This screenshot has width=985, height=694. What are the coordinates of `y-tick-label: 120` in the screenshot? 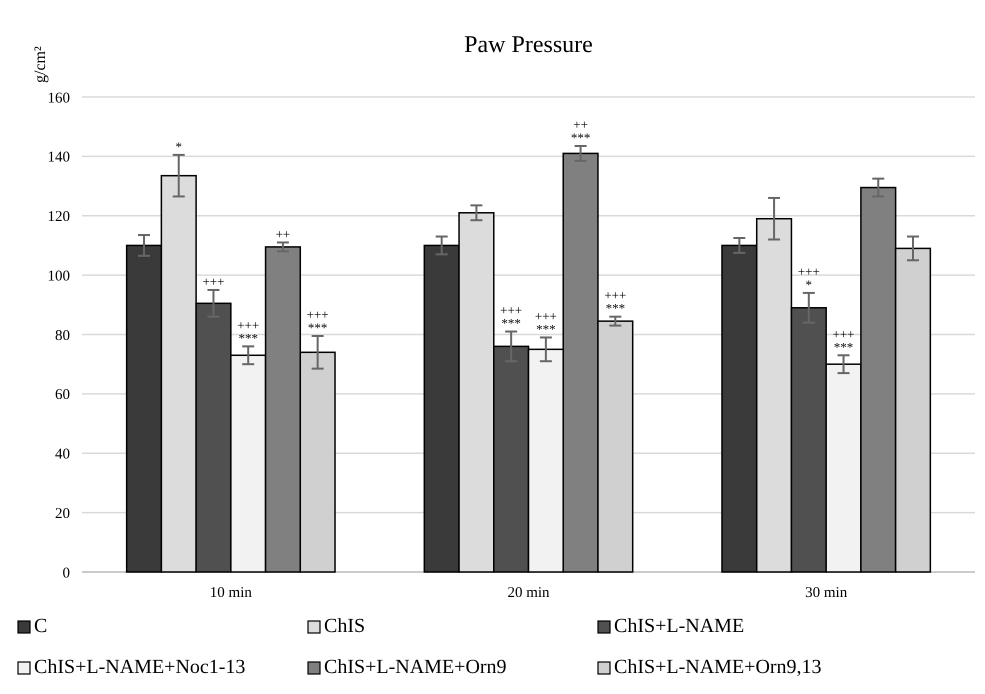 It's located at (59, 217).